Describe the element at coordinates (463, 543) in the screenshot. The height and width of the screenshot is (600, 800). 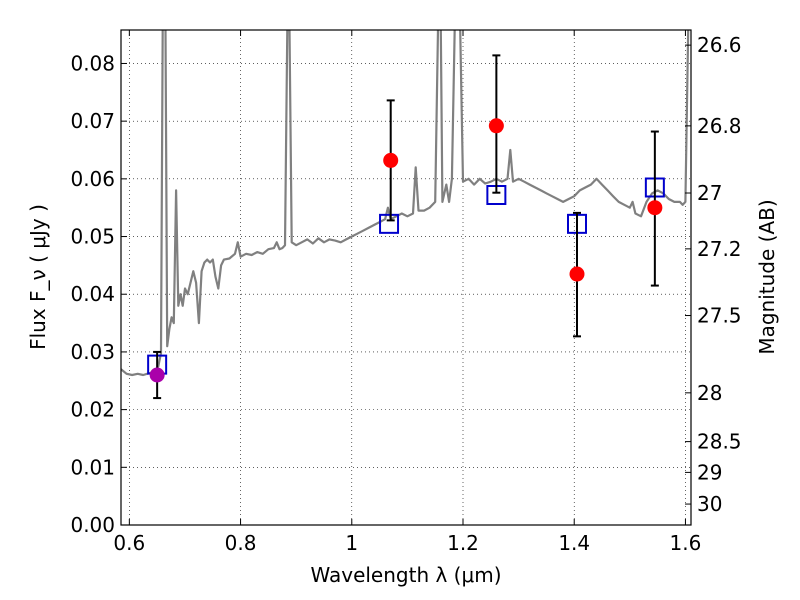
I see `x-tick-label: 1.2` at that location.